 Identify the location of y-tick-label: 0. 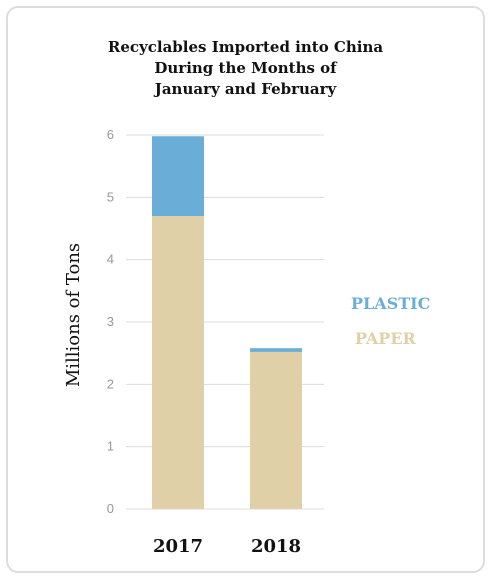
(110, 508).